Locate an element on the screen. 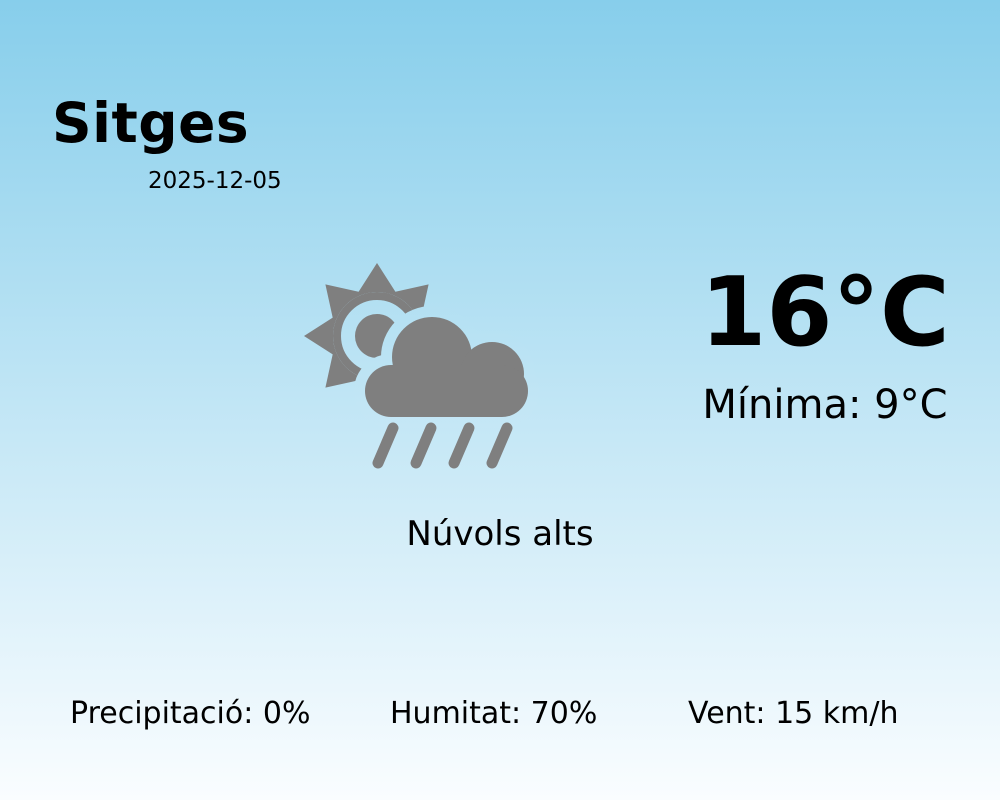  temperature-column: 16°C Mínima: 9°C is located at coordinates (825, 343).